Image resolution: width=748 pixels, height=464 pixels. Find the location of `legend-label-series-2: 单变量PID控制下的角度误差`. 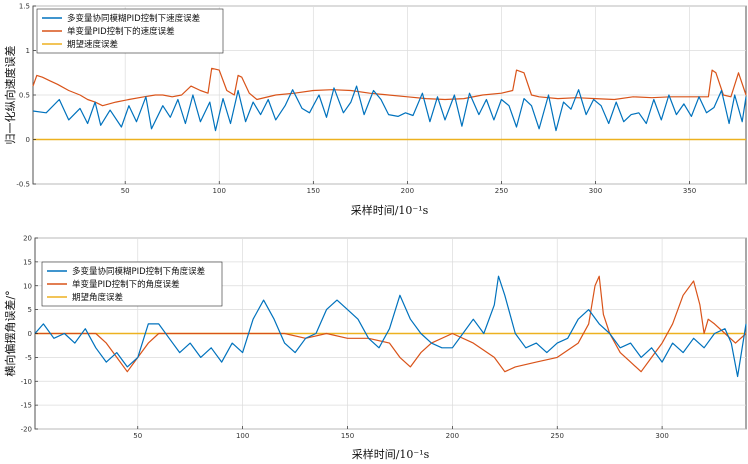

legend-label-series-2: 单变量PID控制下的角度误差 is located at coordinates (126, 284).